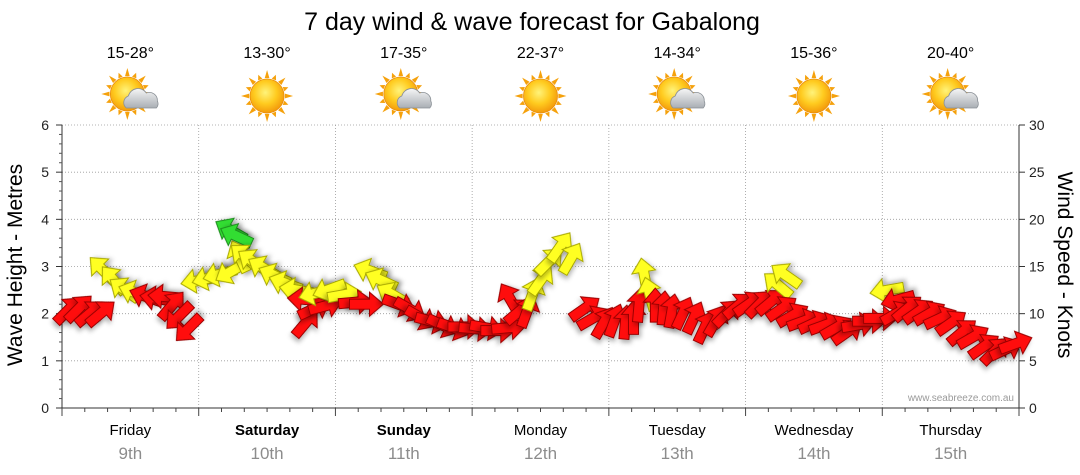 This screenshot has width=1080, height=475. What do you see at coordinates (404, 453) in the screenshot?
I see `date-label: 11th` at bounding box center [404, 453].